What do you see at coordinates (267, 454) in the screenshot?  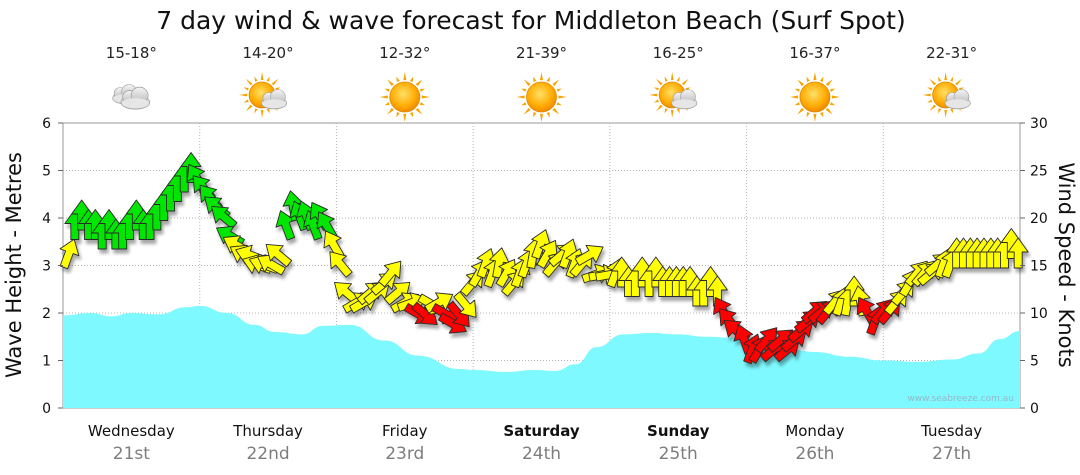 I see `day-date: 22nd` at bounding box center [267, 454].